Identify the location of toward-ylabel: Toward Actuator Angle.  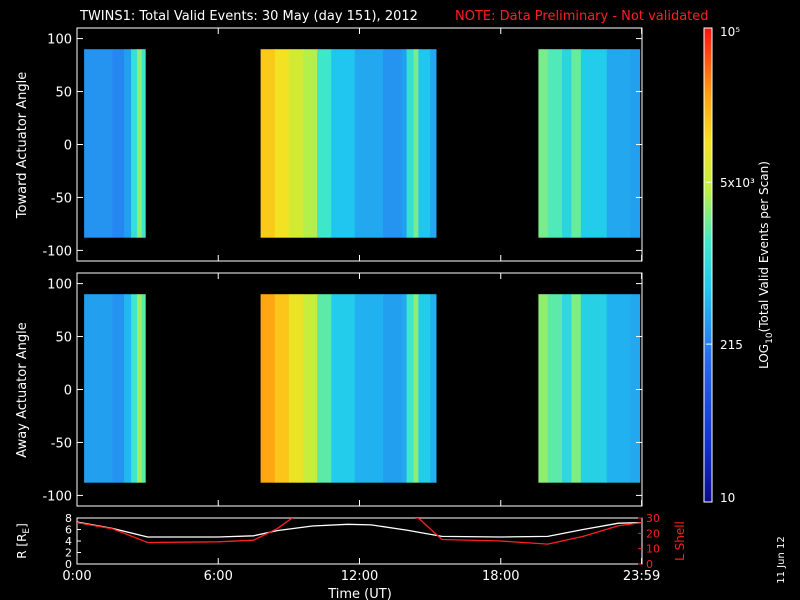
(22, 145).